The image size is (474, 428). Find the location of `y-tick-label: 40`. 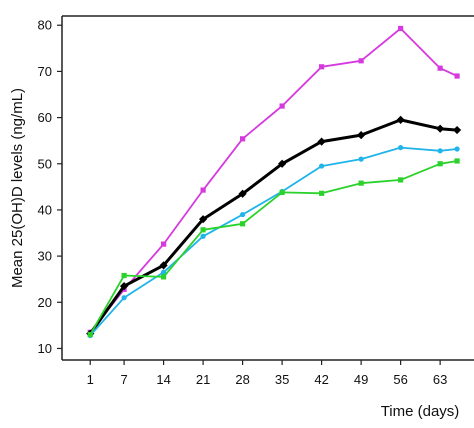

y-tick-label: 40 is located at coordinates (45, 209).